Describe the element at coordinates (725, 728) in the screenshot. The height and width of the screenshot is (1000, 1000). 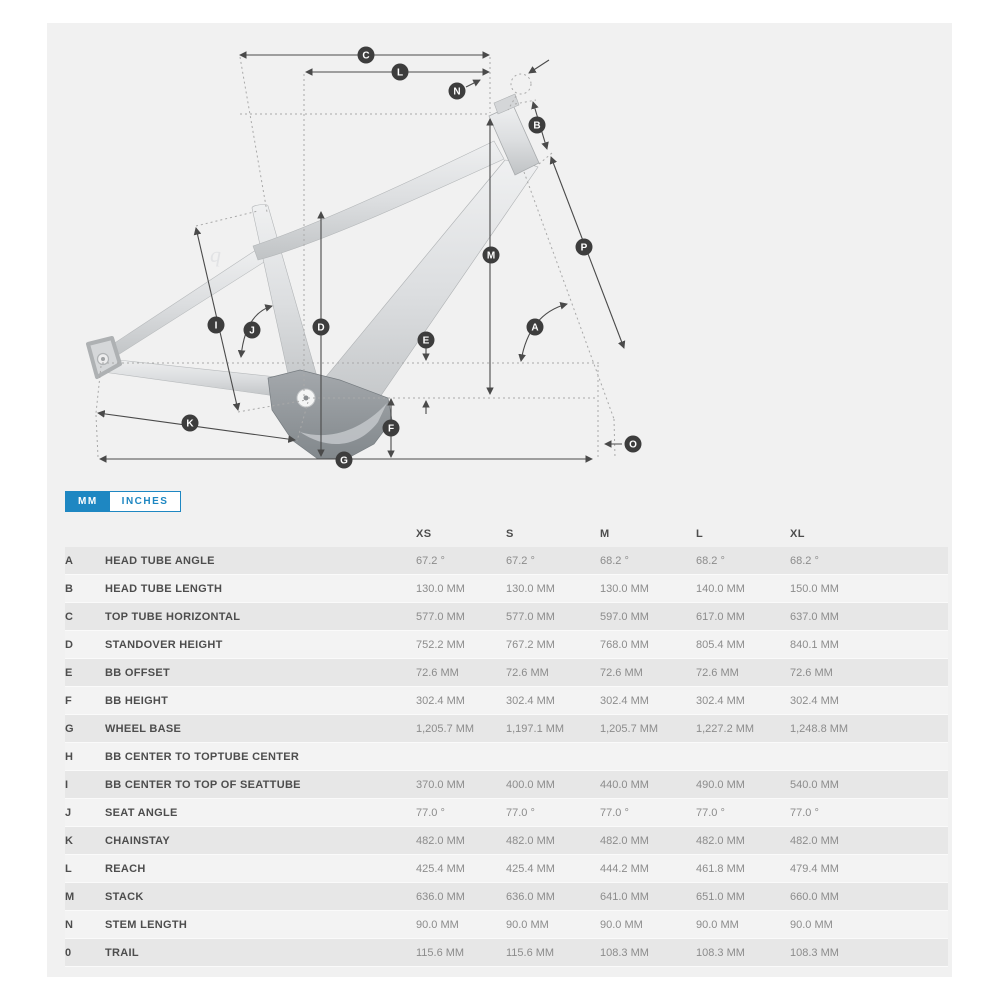
I see `row-value: 1,227.2 MM` at that location.